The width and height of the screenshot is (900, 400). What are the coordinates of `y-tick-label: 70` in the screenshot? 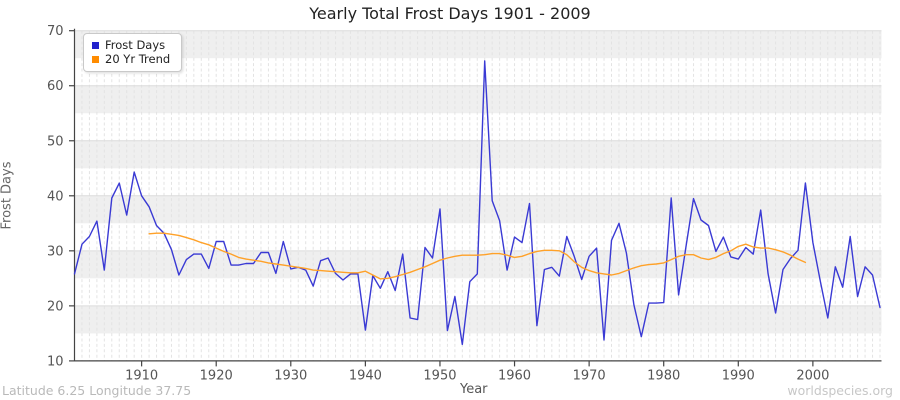 It's located at (55, 31).